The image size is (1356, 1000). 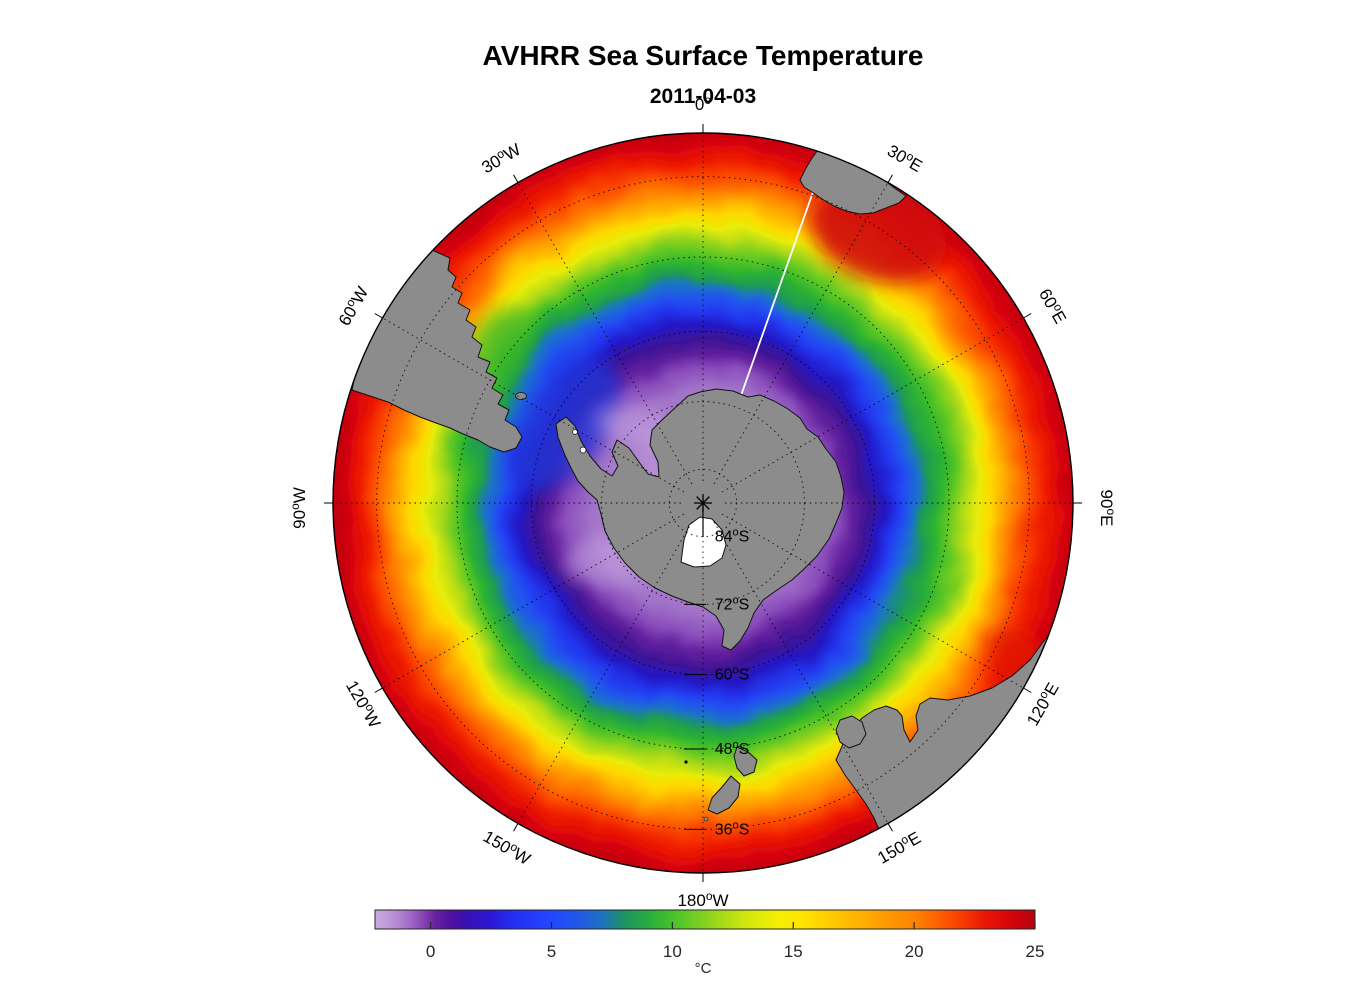 I want to click on pole-asterisk-arm, so click(x=703, y=503).